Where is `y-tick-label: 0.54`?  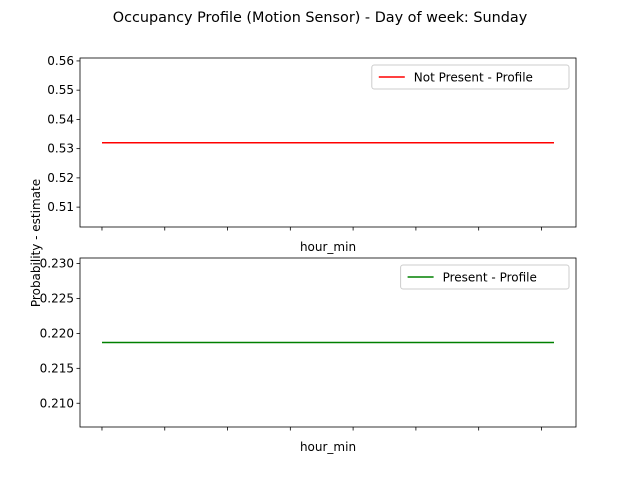
y-tick-label: 0.54 is located at coordinates (60, 119).